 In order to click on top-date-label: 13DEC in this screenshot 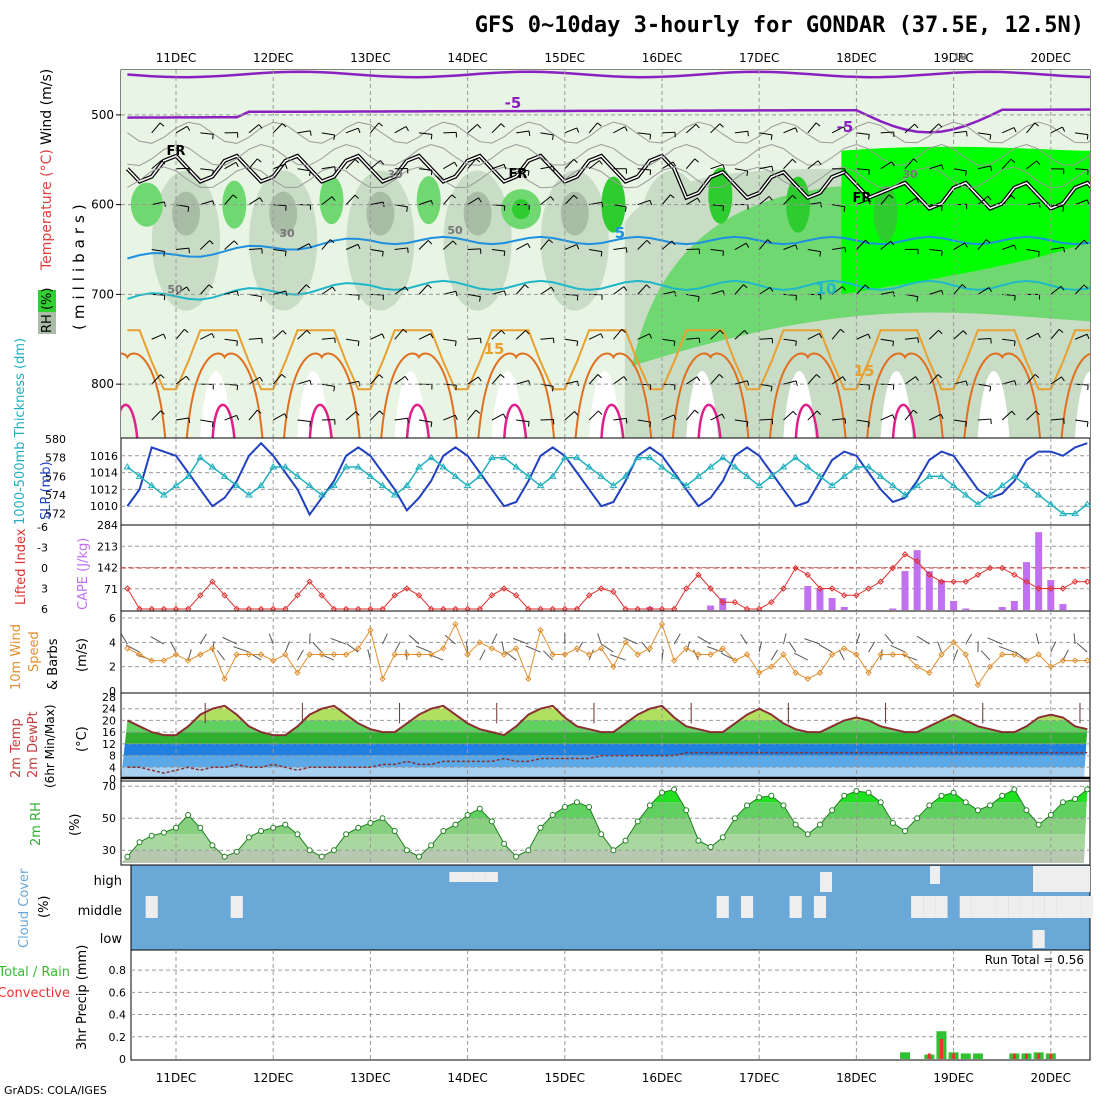, I will do `click(370, 58)`.